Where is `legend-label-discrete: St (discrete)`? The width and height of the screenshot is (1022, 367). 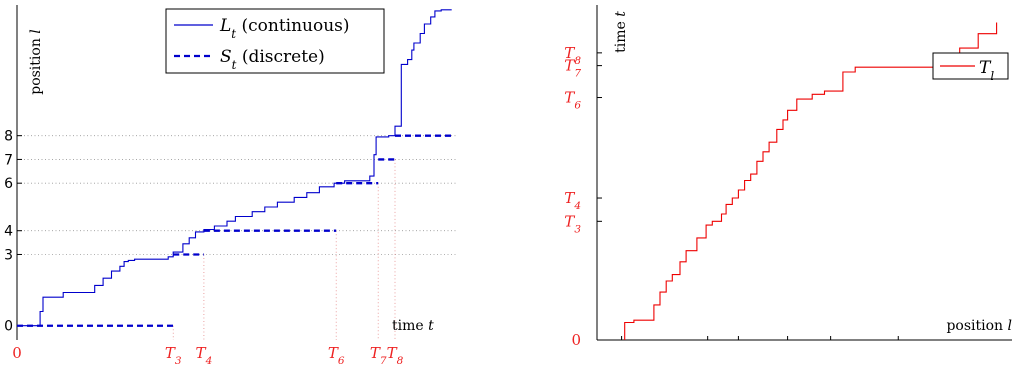
legend-label-discrete: St (discrete) is located at coordinates (272, 59).